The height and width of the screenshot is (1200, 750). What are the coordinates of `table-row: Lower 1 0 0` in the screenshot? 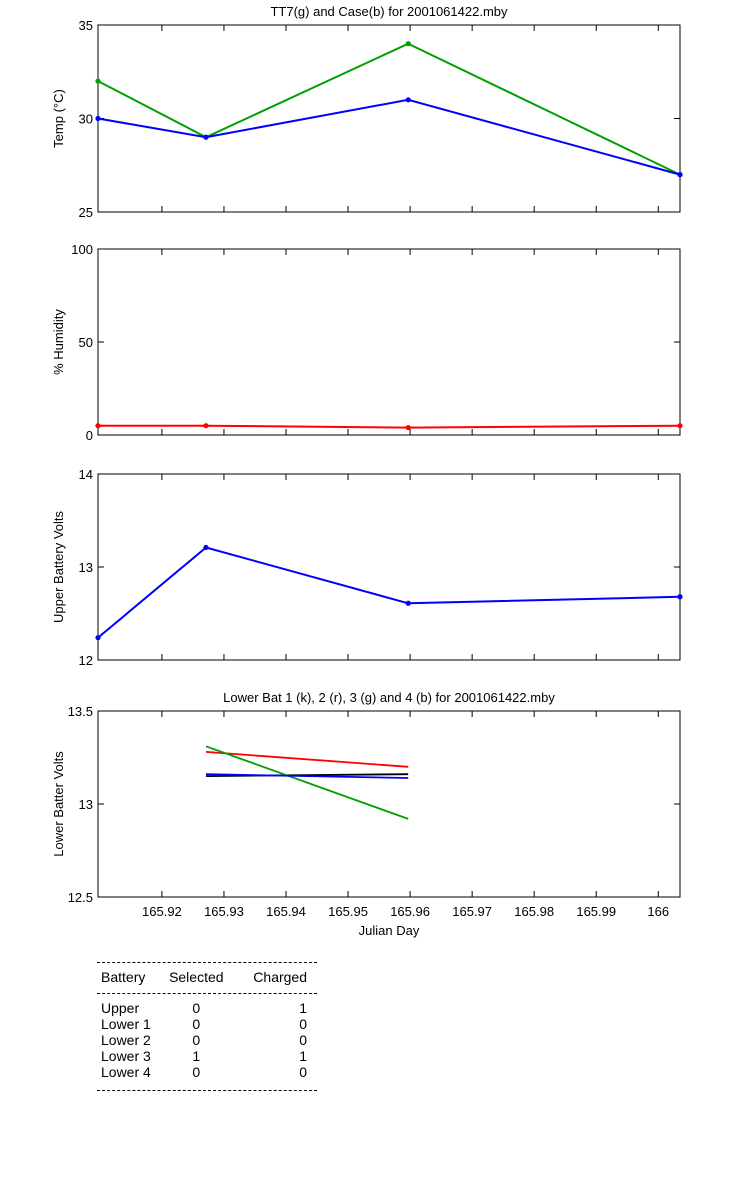 It's located at (207, 1024).